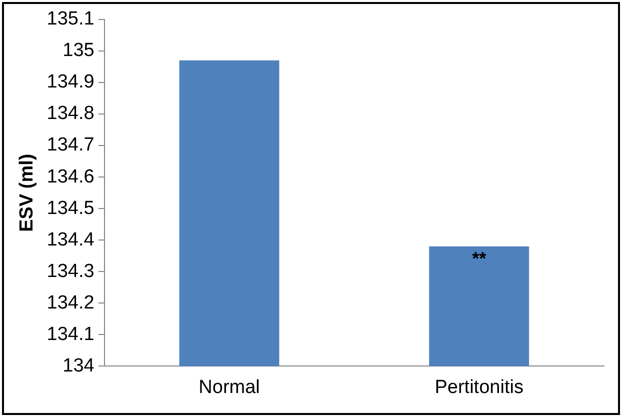  Describe the element at coordinates (479, 387) in the screenshot. I see `x-tick-label: Pertitonitis` at that location.